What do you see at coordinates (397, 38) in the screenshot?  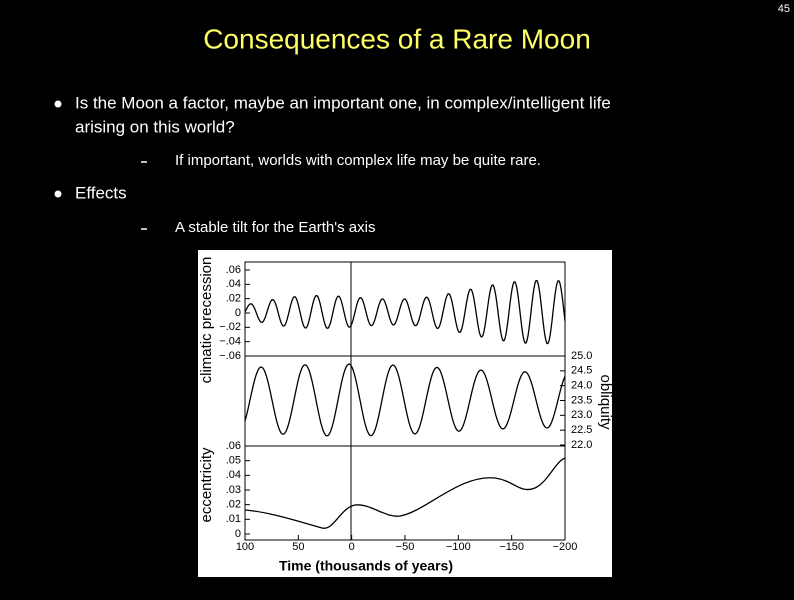 I see `slide-title: Consequences of a Rare Moon` at bounding box center [397, 38].